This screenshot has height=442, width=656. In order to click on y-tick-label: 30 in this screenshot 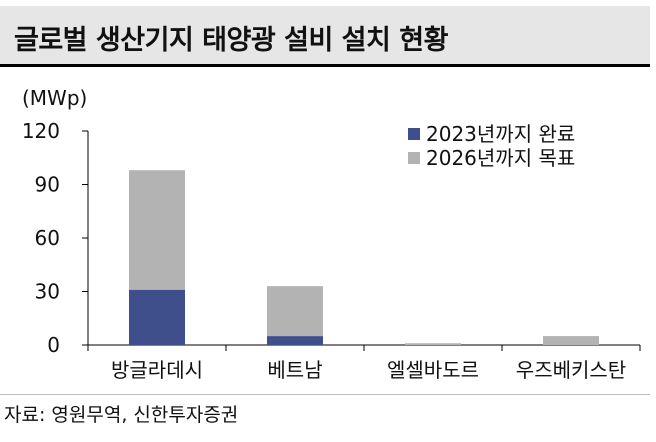, I will do `click(47, 292)`.